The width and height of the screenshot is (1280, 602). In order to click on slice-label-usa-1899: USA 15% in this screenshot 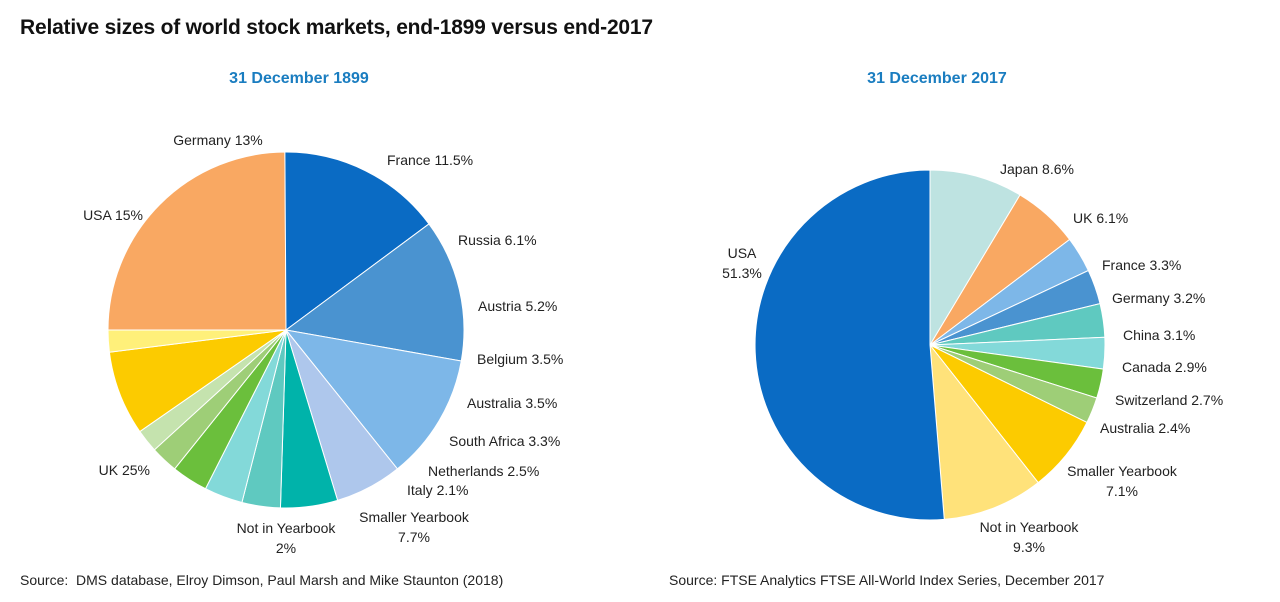, I will do `click(113, 215)`.